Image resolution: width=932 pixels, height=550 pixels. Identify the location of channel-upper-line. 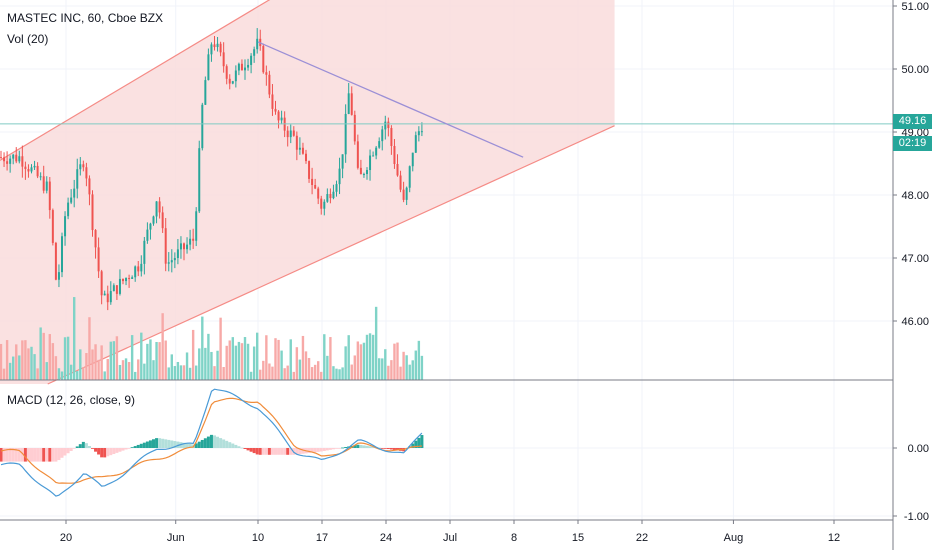
(135, 80).